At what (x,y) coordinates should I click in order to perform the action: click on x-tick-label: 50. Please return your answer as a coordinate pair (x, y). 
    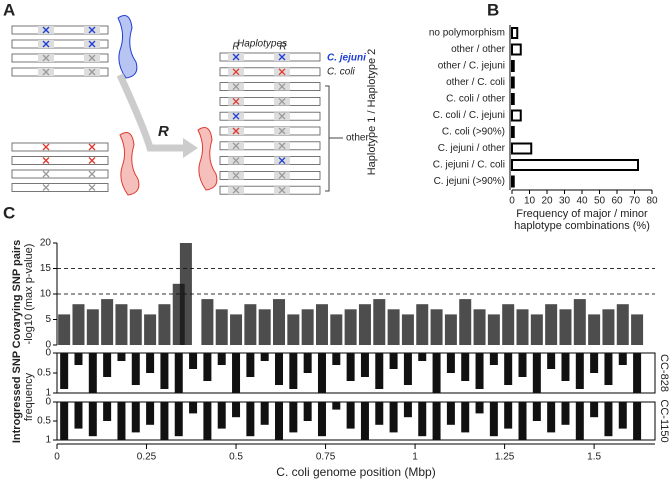
    Looking at the image, I should click on (600, 201).